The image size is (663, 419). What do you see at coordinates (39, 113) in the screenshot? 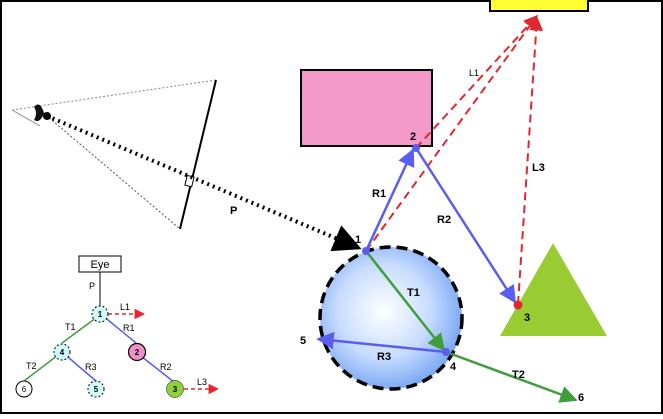
I see `eye-icon` at bounding box center [39, 113].